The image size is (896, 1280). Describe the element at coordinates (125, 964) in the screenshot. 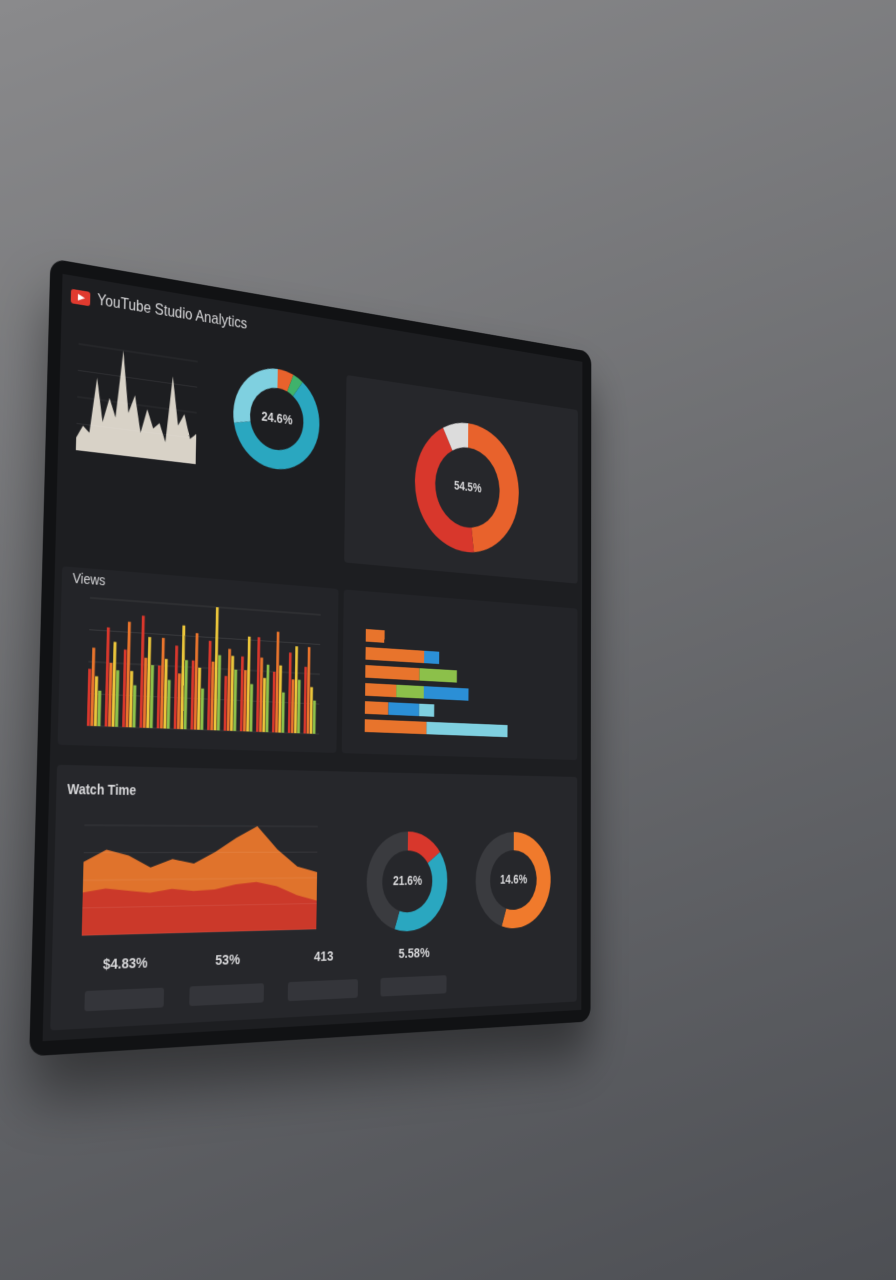

I see `stat-value: $4.83%` at that location.